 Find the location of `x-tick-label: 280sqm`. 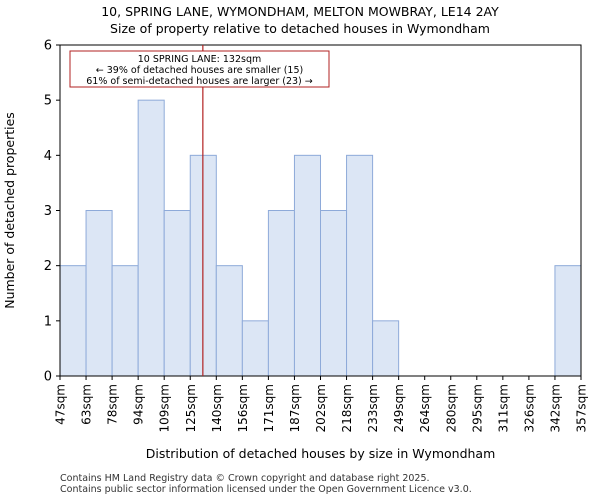

x-tick-label: 280sqm is located at coordinates (451, 408).